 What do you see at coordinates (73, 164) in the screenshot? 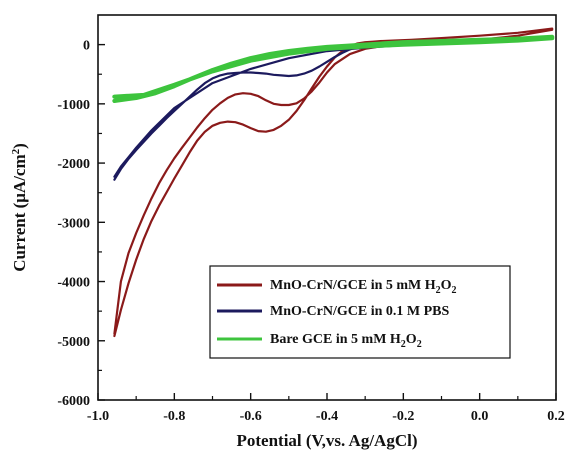
I see `y-tick-label: -2000` at bounding box center [73, 164].